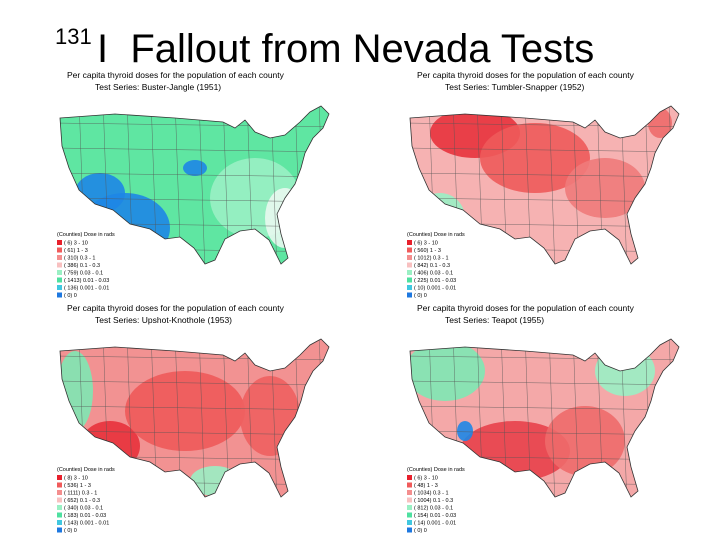  Describe the element at coordinates (83, 274) in the screenshot. I see `legend-label: ( 759) 0.03 - 0.1` at that location.